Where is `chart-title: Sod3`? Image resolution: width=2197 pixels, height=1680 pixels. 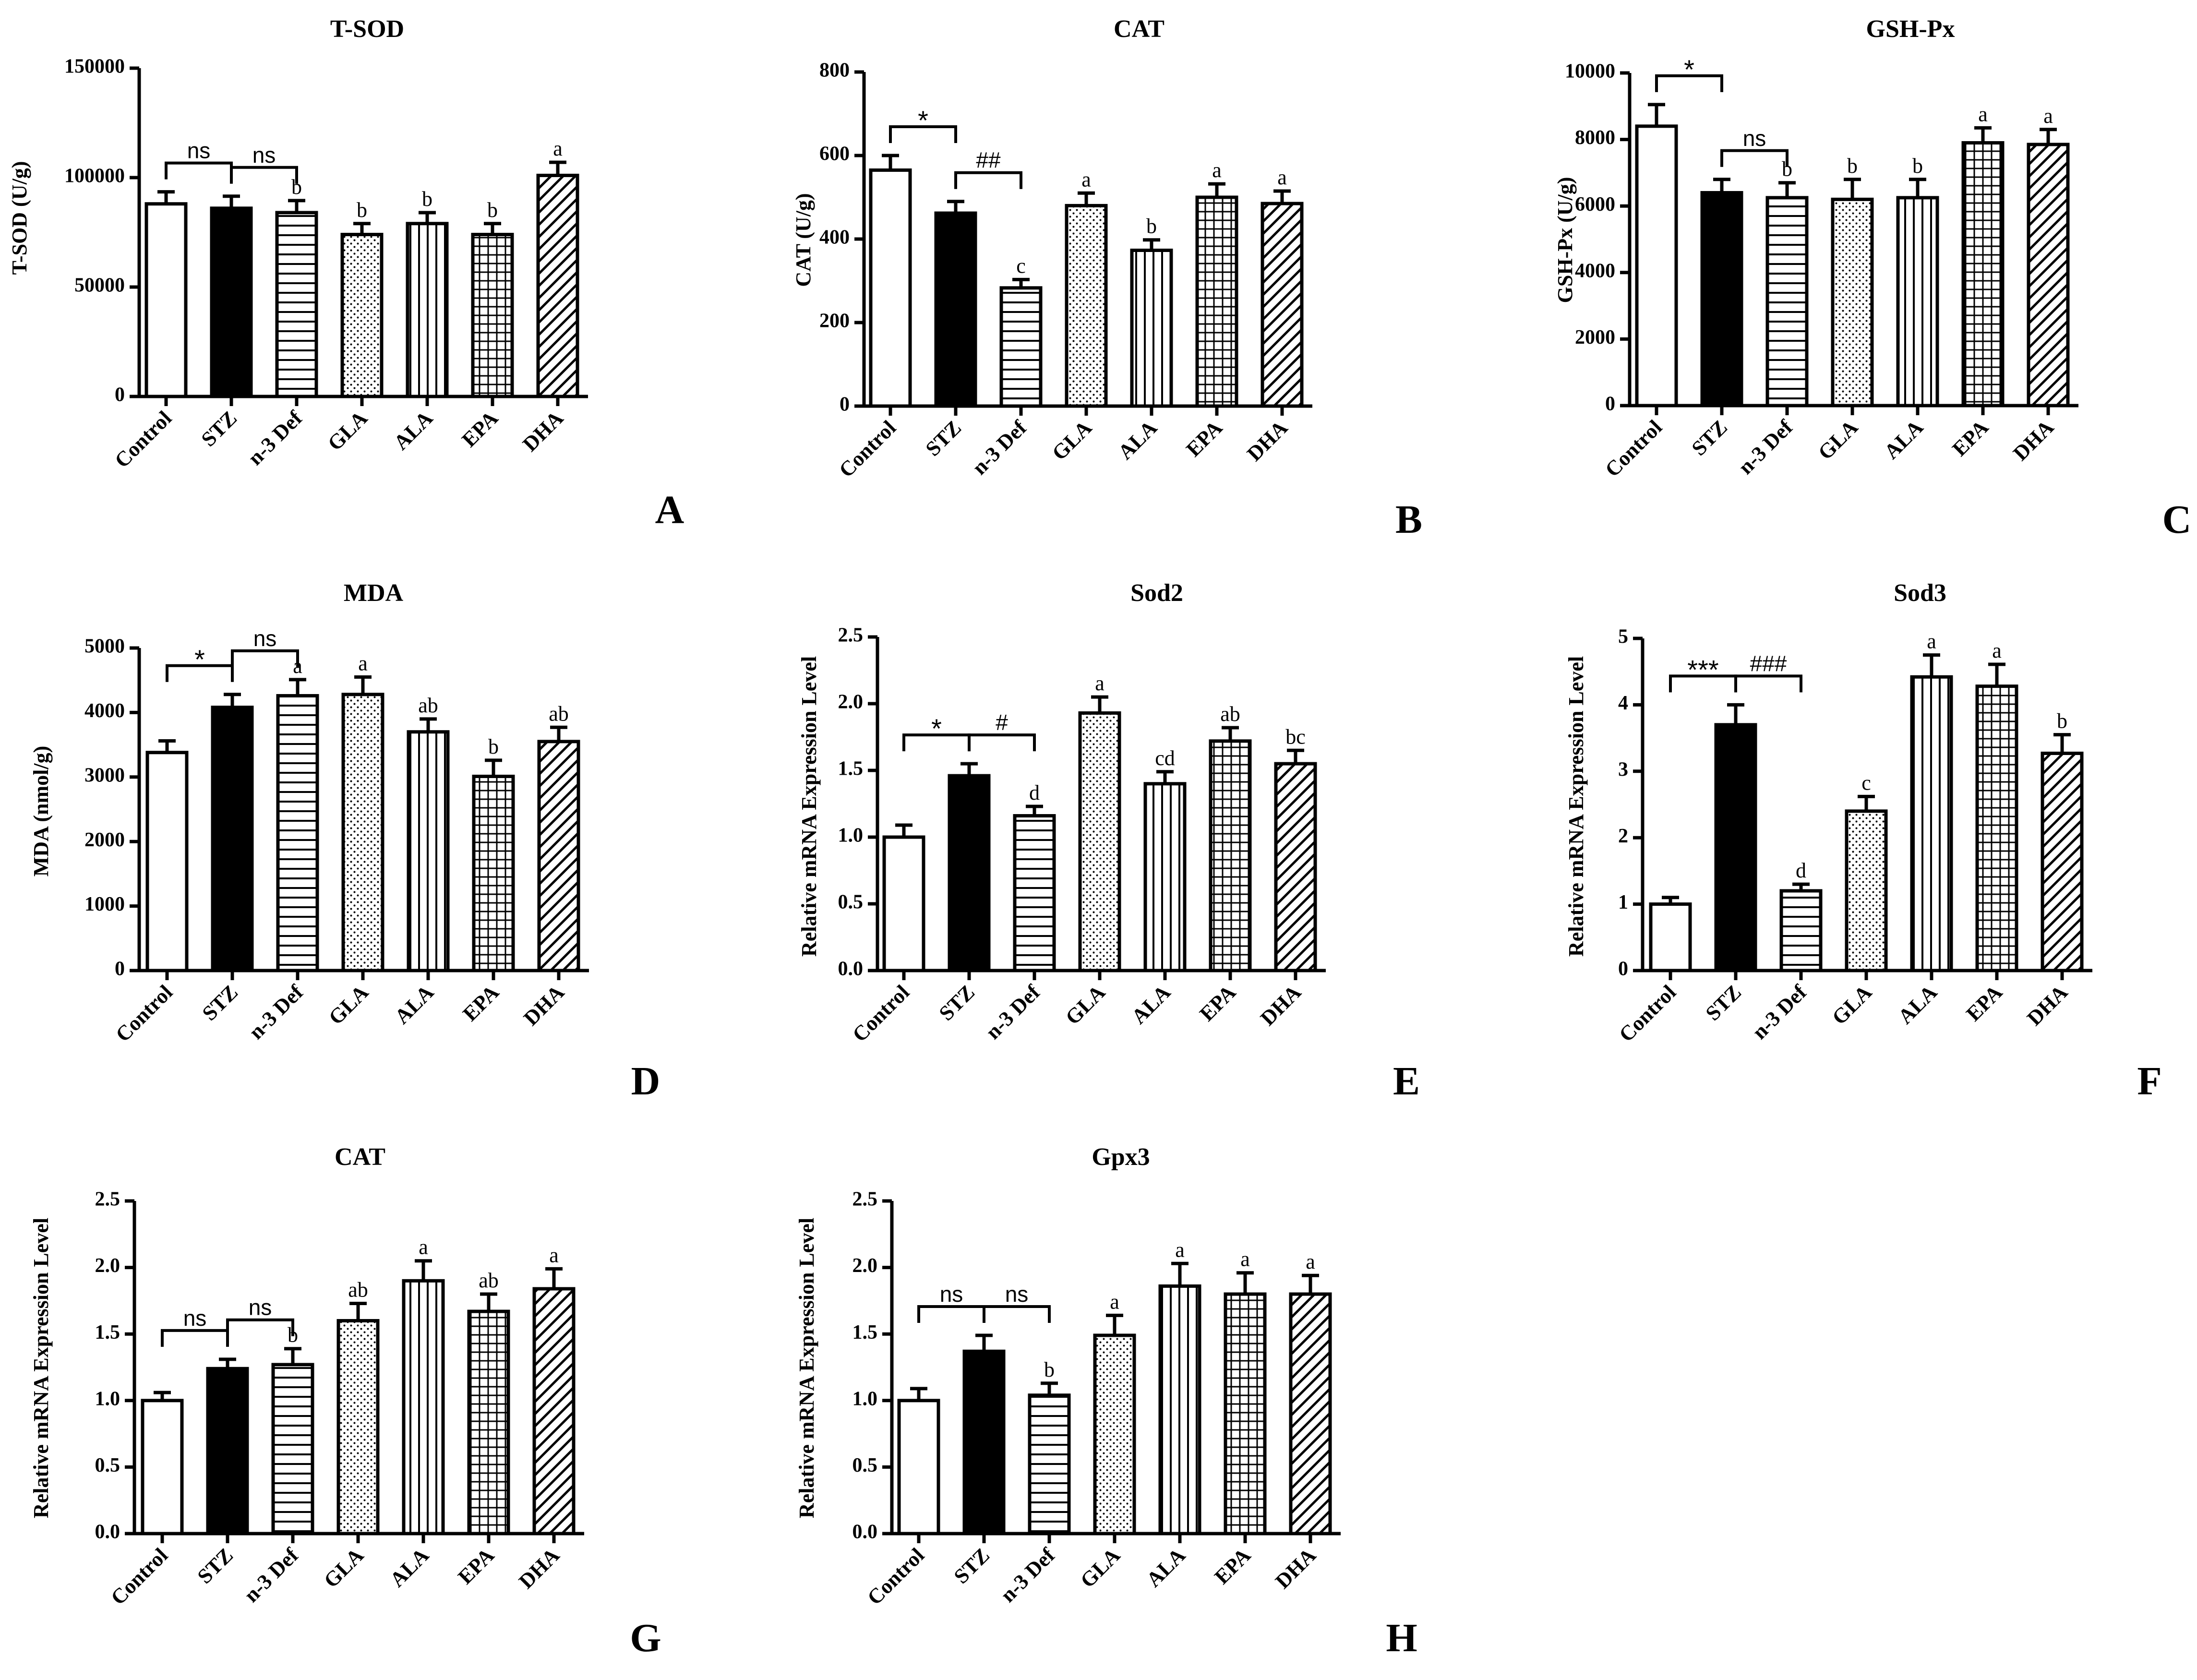 chart-title: Sod3 is located at coordinates (1920, 593).